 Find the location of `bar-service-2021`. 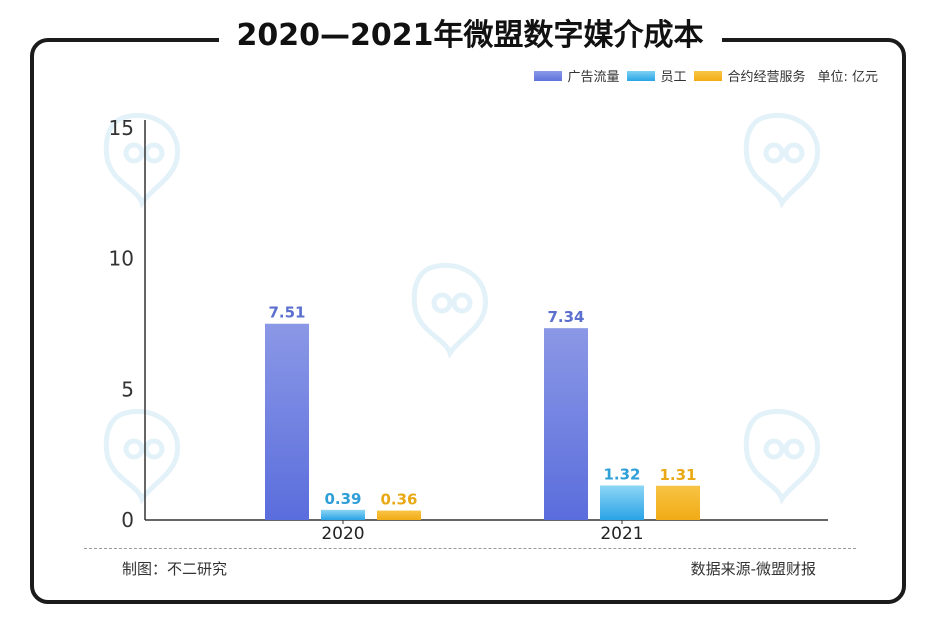

bar-service-2021 is located at coordinates (678, 502).